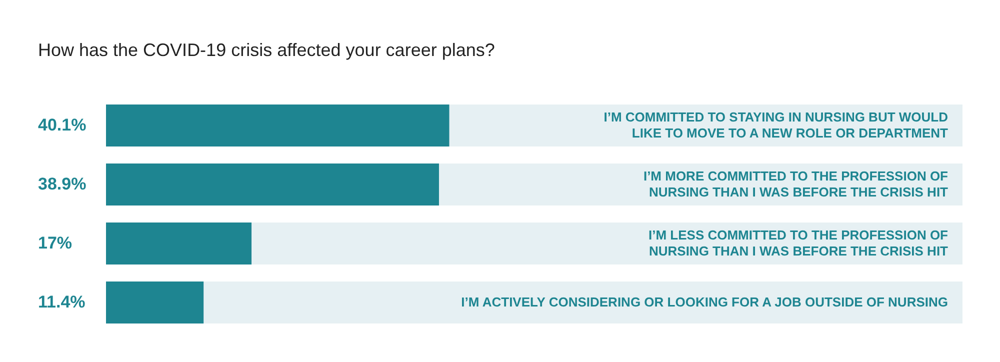 The height and width of the screenshot is (362, 1000). Describe the element at coordinates (795, 184) in the screenshot. I see `y-tick-label: I’M MORE COMMITTED TO THE PROFESSION OF NURSING THAN I WAS BEFORE THE CRISIS HIT` at that location.